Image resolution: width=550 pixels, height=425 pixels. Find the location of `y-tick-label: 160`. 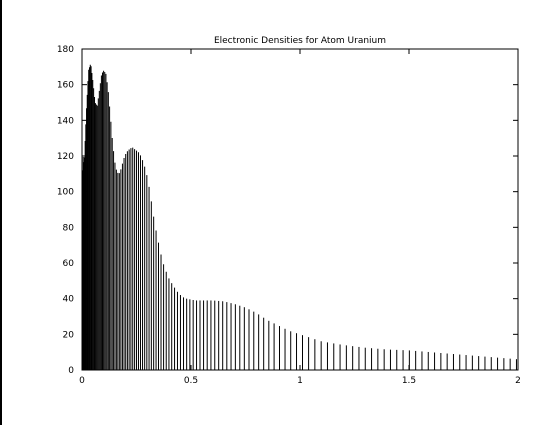

y-tick-label: 160 is located at coordinates (65, 86).